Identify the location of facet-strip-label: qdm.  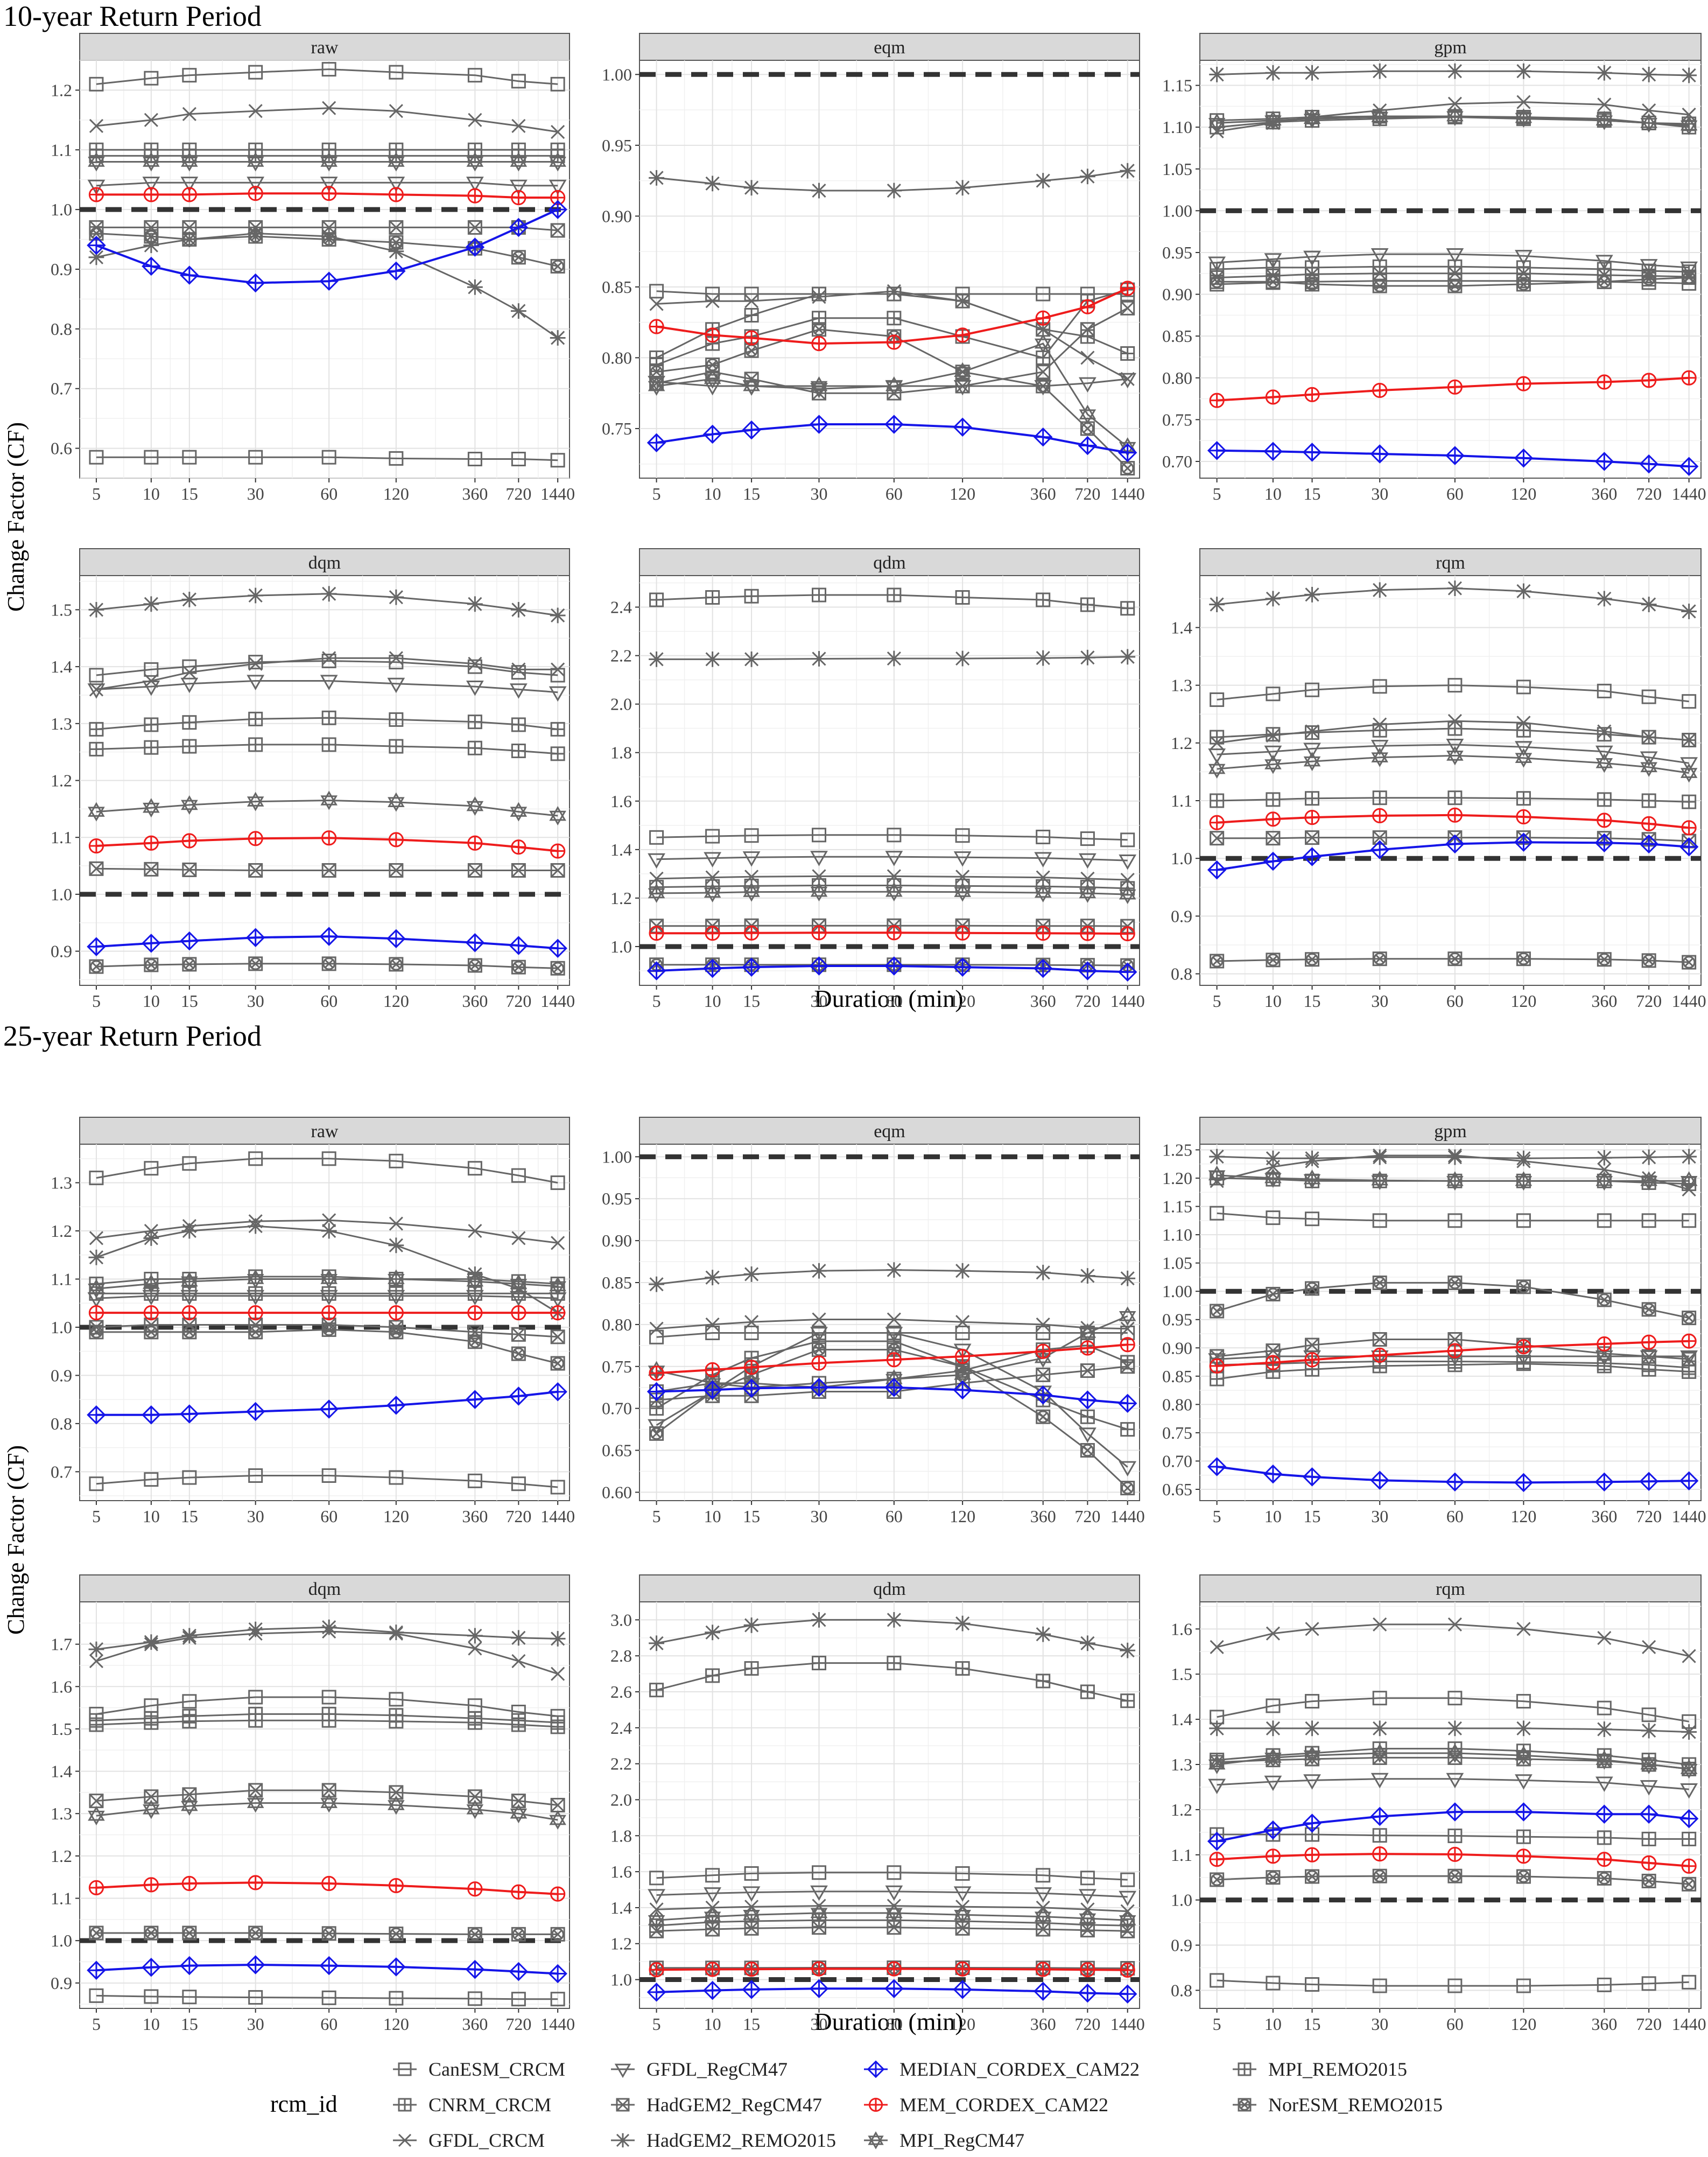
(889, 563).